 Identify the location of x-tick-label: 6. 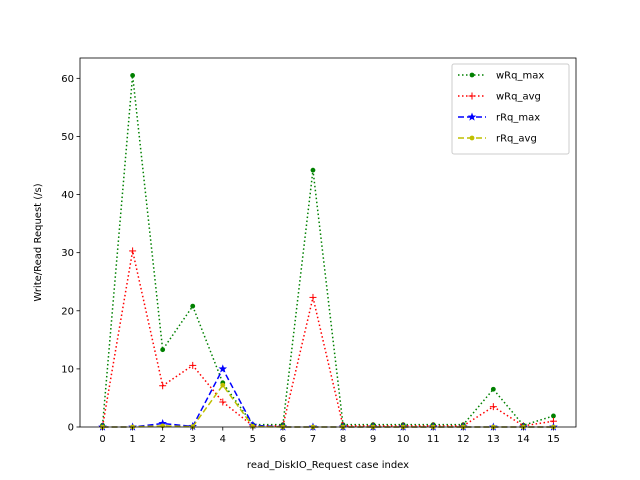
(283, 439).